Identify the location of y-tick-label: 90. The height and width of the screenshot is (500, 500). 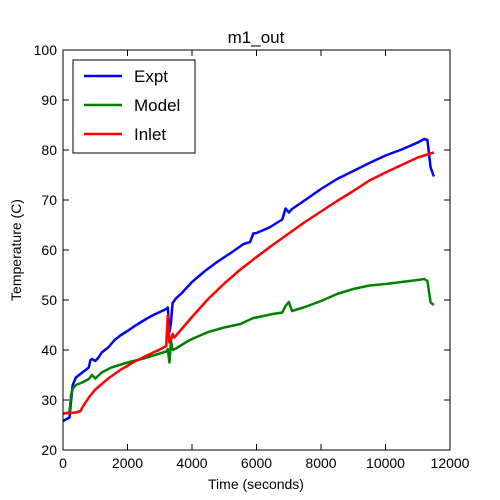
(49, 100).